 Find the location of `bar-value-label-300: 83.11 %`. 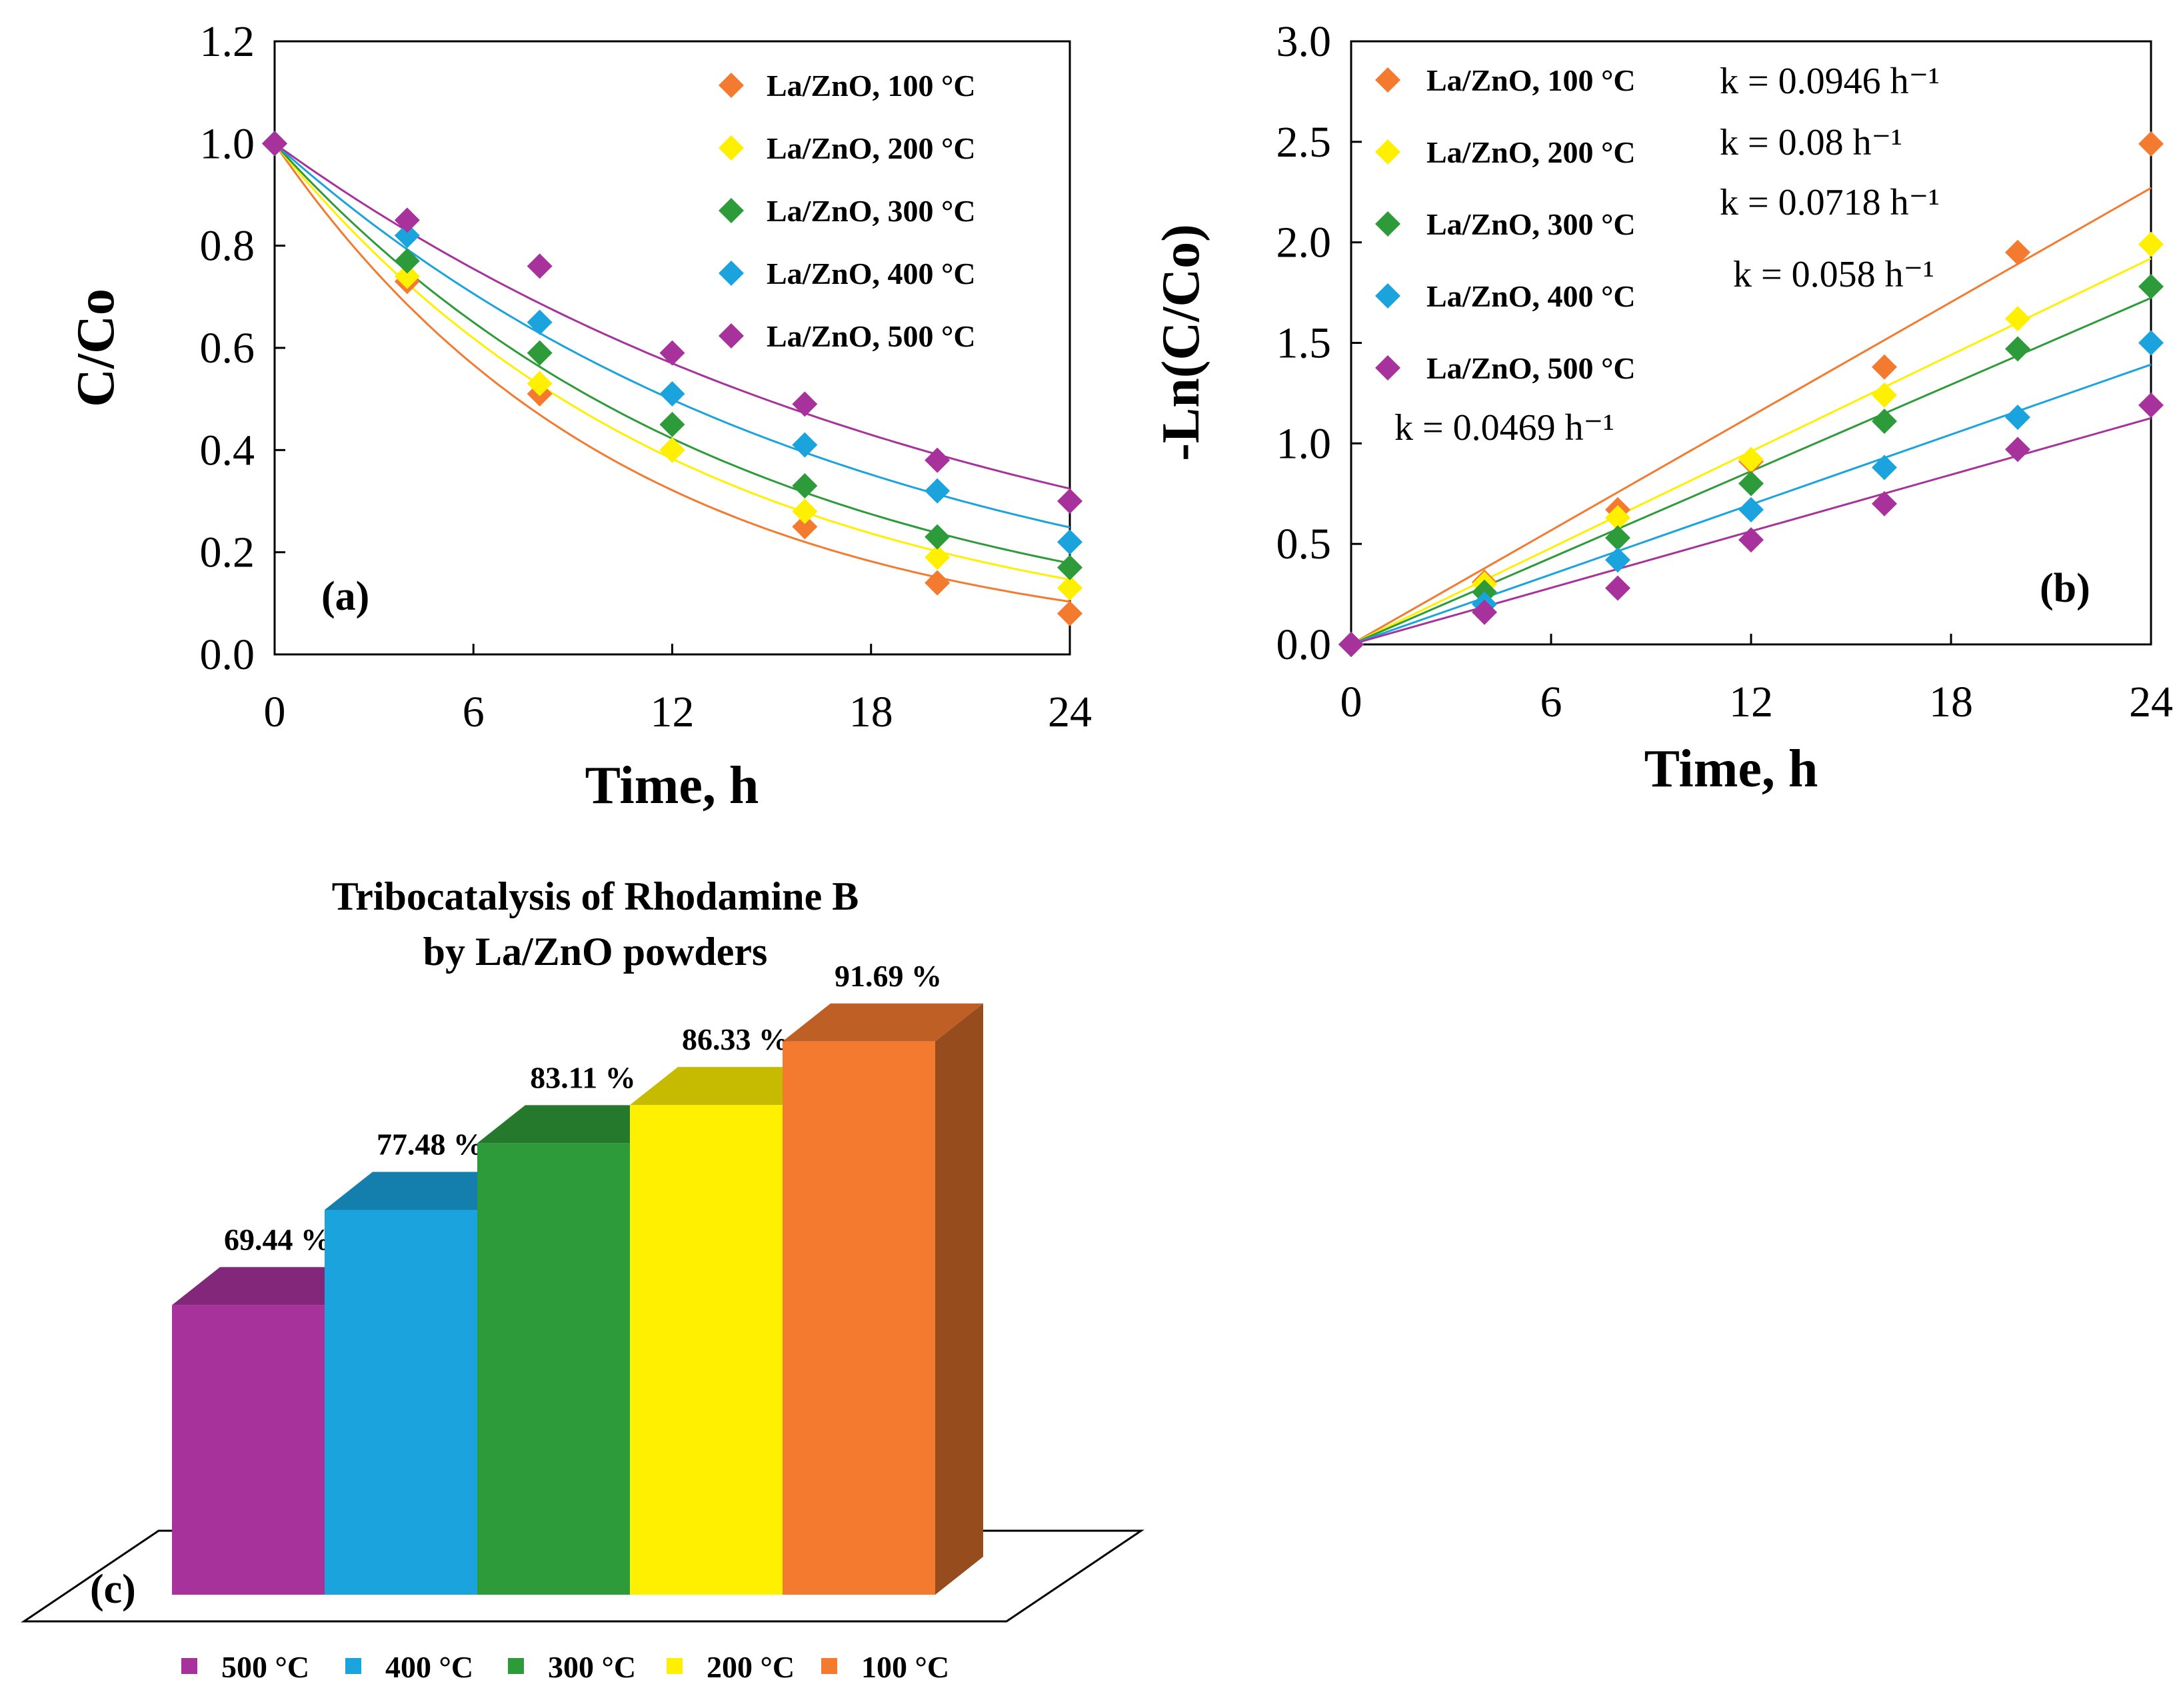

bar-value-label-300: 83.11 % is located at coordinates (582, 1077).